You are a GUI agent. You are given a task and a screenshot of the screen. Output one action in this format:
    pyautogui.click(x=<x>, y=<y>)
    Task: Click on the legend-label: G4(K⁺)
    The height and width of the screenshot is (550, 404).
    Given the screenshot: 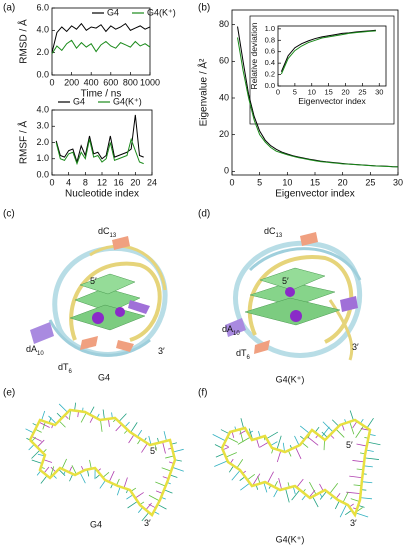 What is the action you would take?
    pyautogui.click(x=161, y=12)
    